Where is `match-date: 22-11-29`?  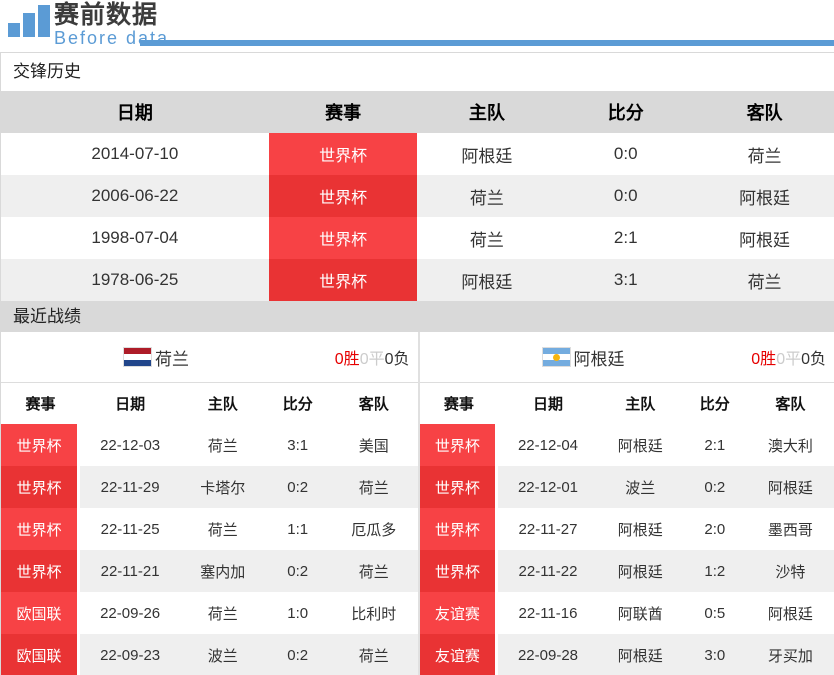 match-date: 22-11-29 is located at coordinates (130, 487).